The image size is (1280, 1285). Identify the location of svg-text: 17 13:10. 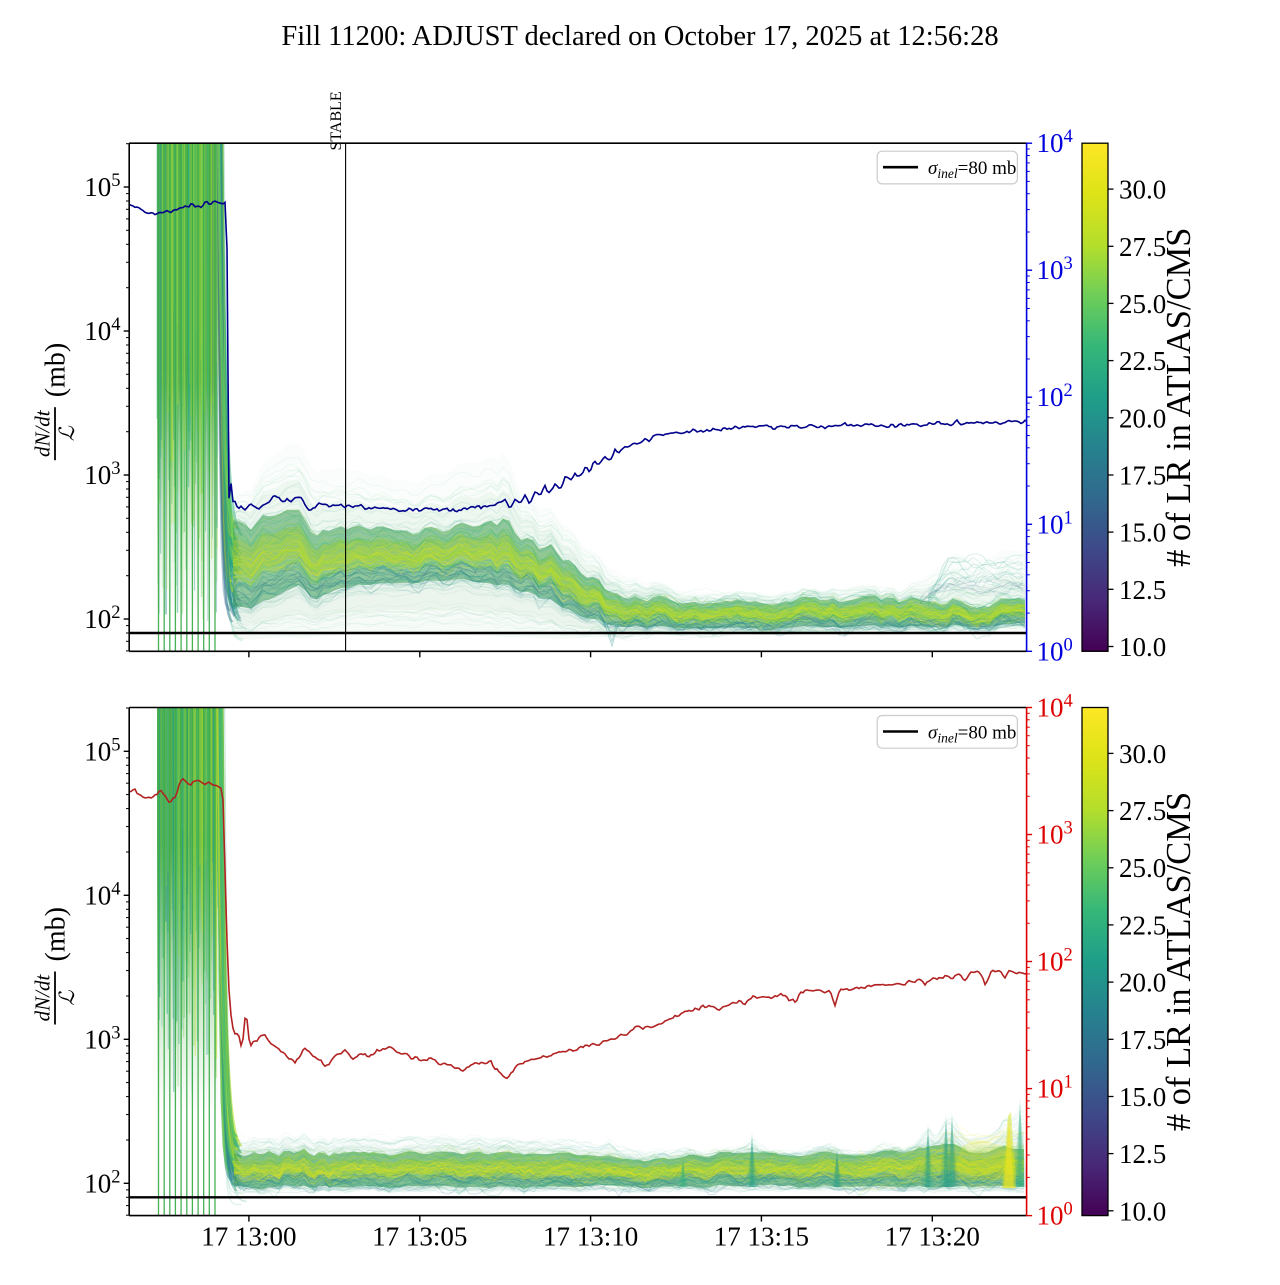
(590, 1237).